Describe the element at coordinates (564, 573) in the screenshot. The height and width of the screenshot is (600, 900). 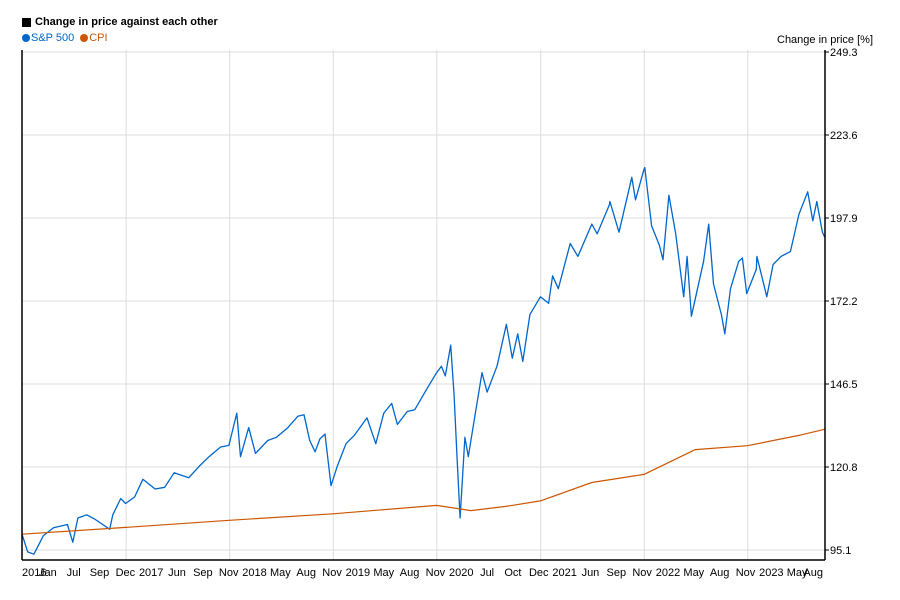
I see `x-tick-label: 2021` at that location.